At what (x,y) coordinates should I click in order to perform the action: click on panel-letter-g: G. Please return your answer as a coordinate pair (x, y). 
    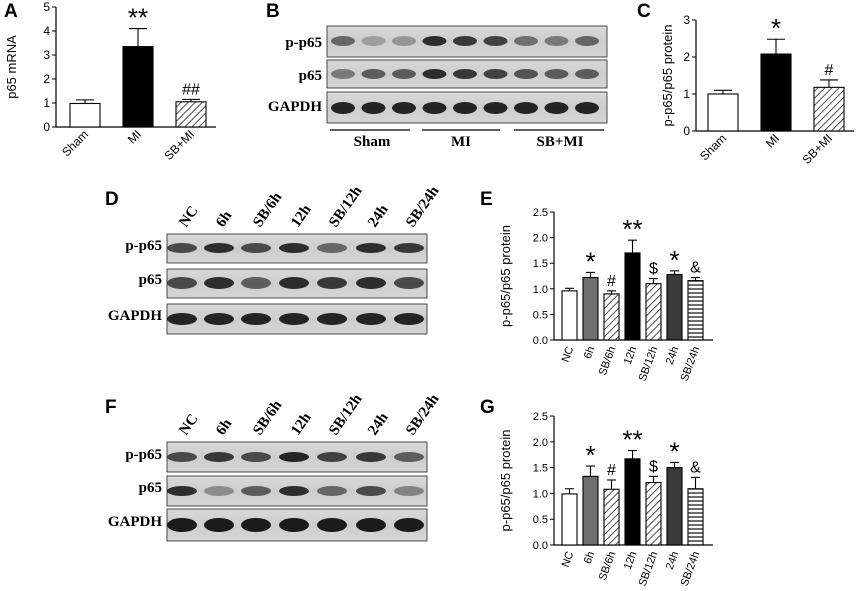
    Looking at the image, I should click on (487, 407).